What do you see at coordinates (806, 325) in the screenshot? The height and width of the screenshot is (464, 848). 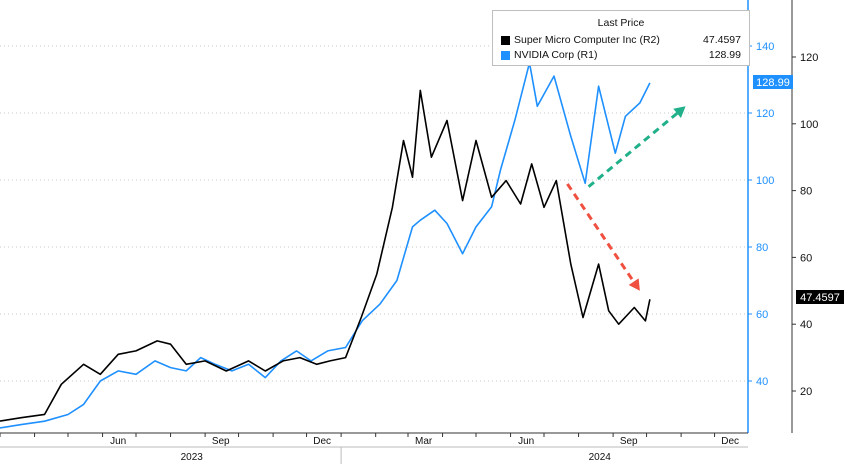 I see `r2-tick-label: 40` at bounding box center [806, 325].